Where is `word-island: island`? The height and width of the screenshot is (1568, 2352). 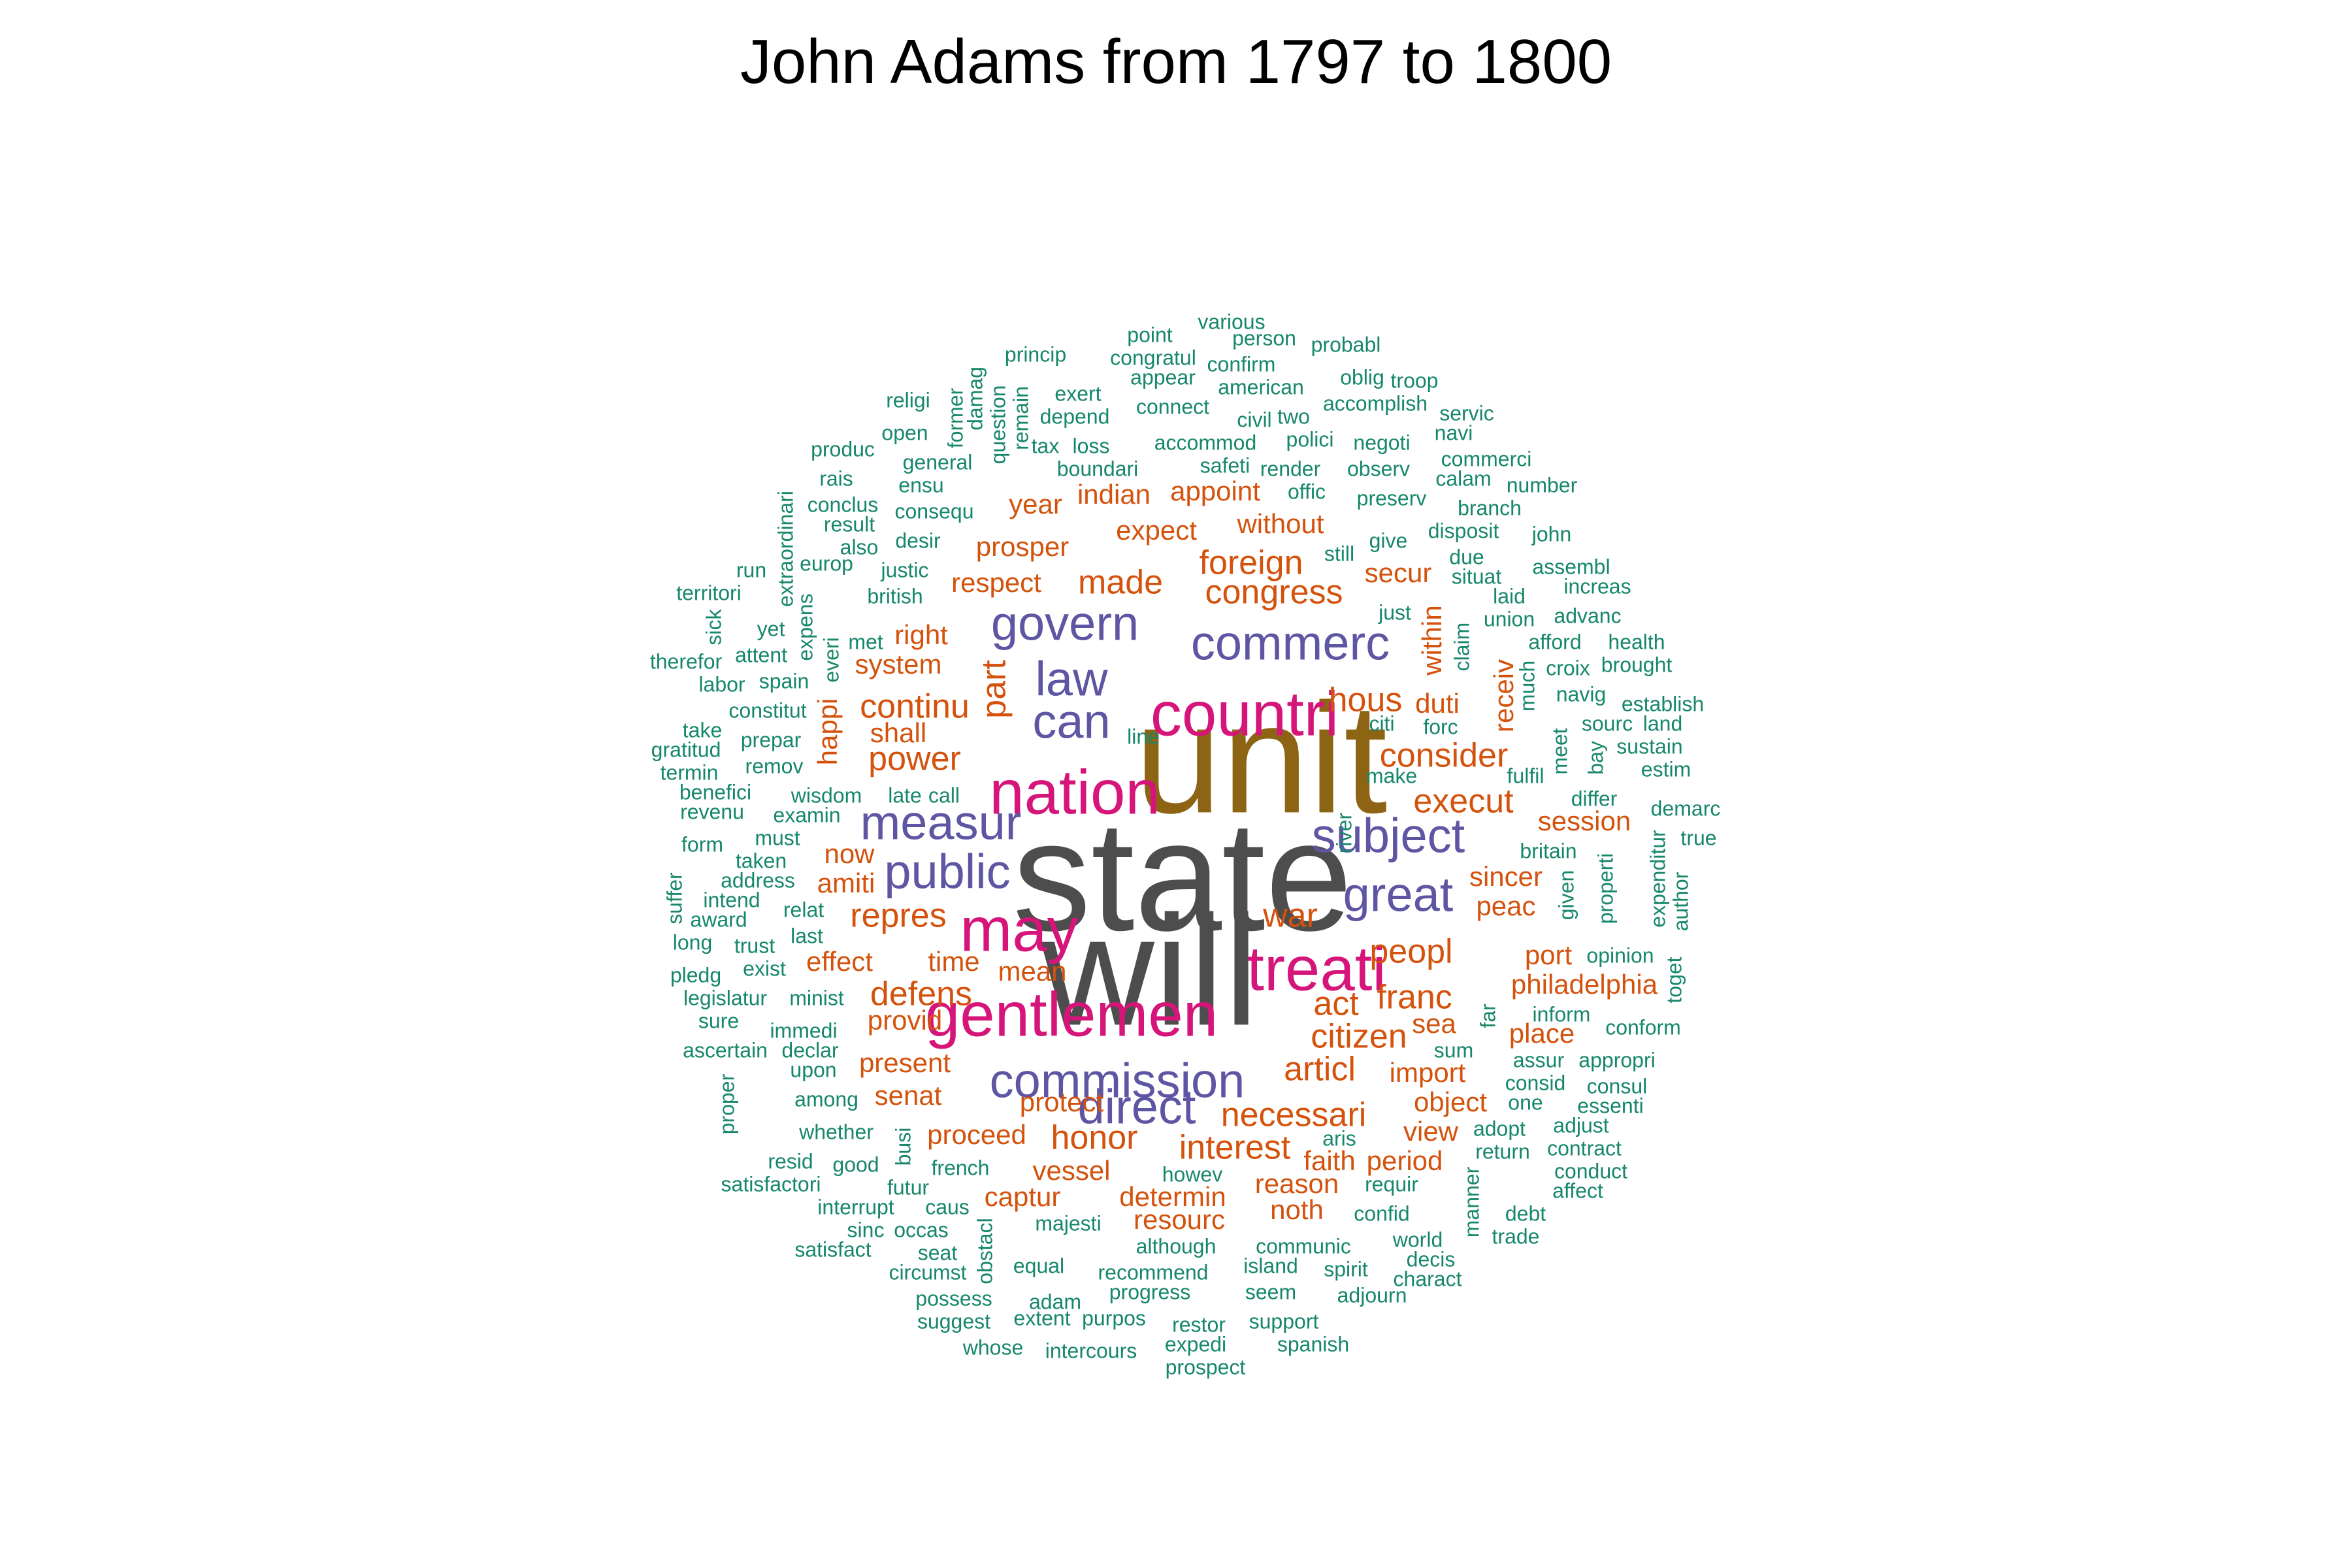
word-island: island is located at coordinates (1270, 1265).